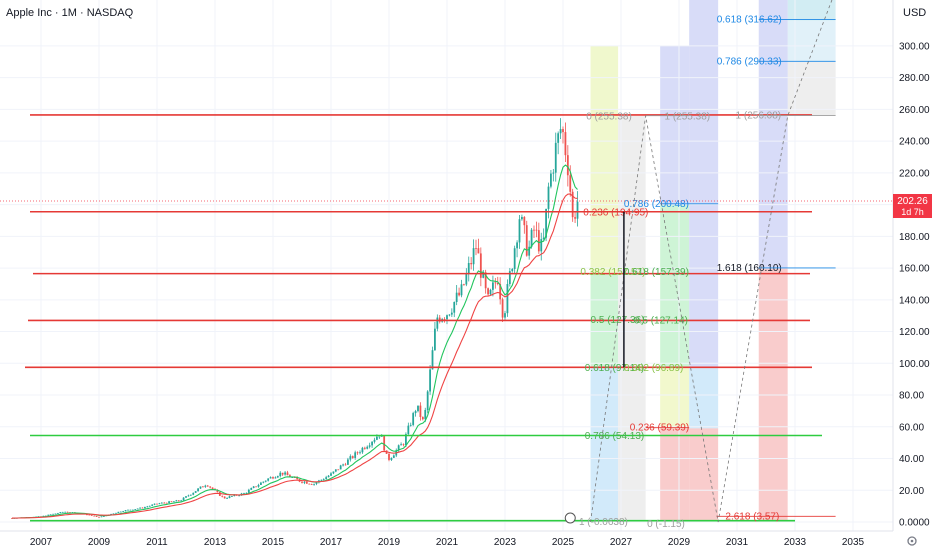 This screenshot has height=550, width=932. I want to click on last-price-tag: 202.26 1d 7h, so click(912, 206).